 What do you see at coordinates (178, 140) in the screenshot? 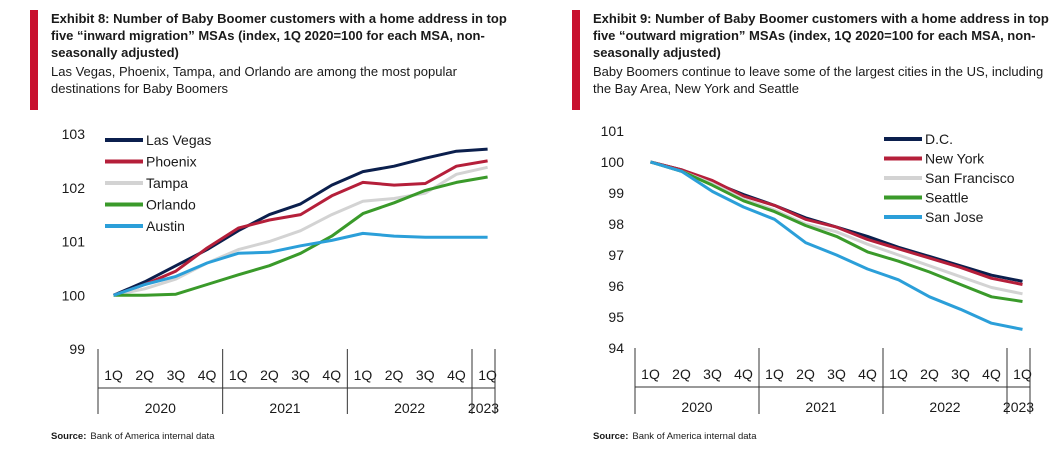
I see `legend-label: Las Vegas` at bounding box center [178, 140].